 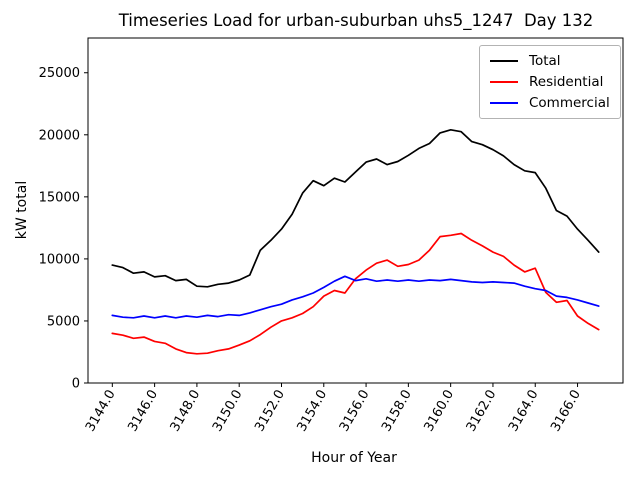 What do you see at coordinates (545, 61) in the screenshot?
I see `legend-label: Total` at bounding box center [545, 61].